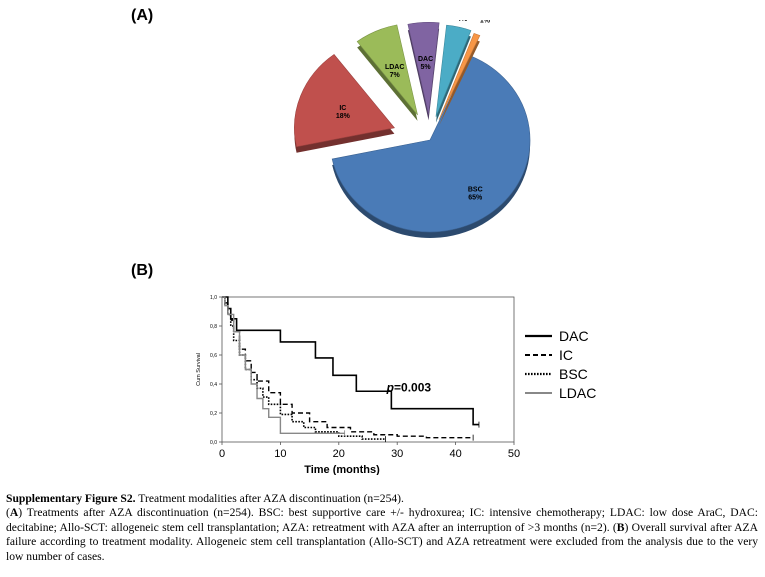 Image resolution: width=765 pixels, height=577 pixels. Describe the element at coordinates (475, 198) in the screenshot. I see `pie-value-bsc: 65%` at that location.